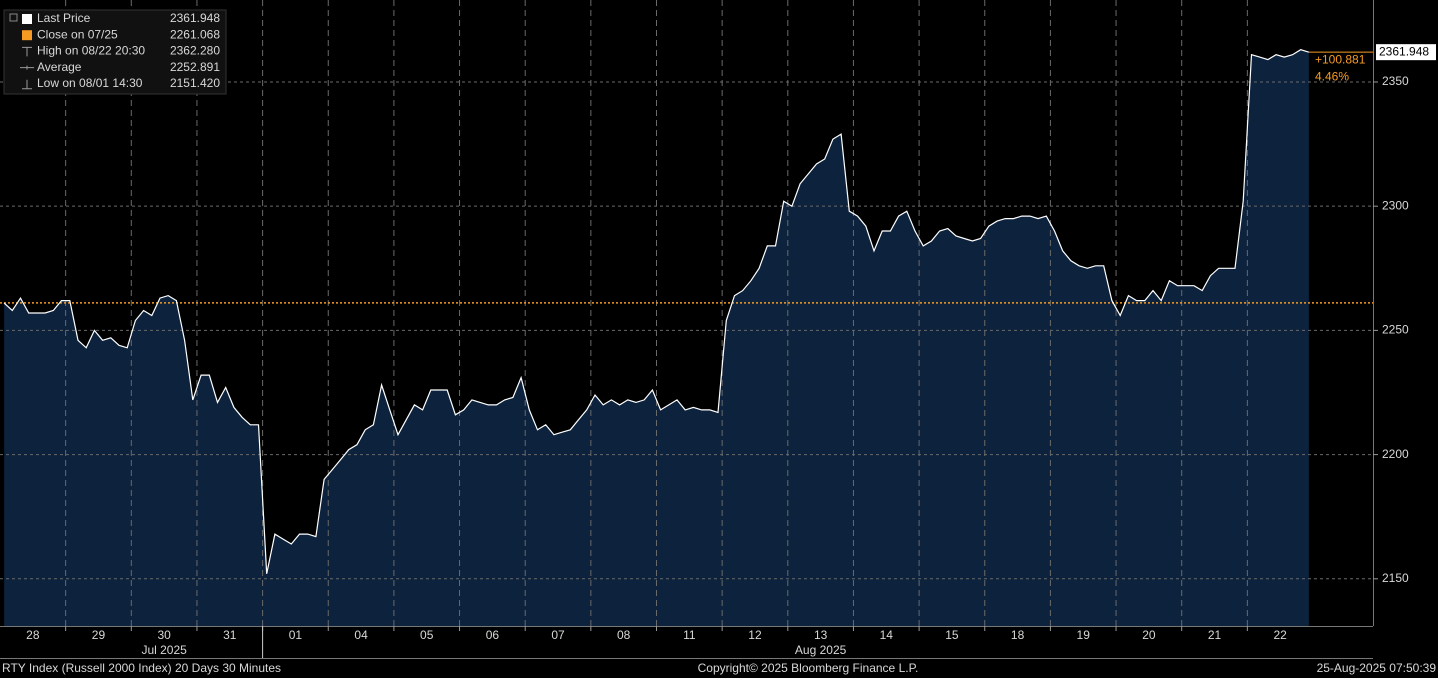 This screenshot has height=678, width=1438. What do you see at coordinates (296, 635) in the screenshot?
I see `x-tick-label: 01` at bounding box center [296, 635].